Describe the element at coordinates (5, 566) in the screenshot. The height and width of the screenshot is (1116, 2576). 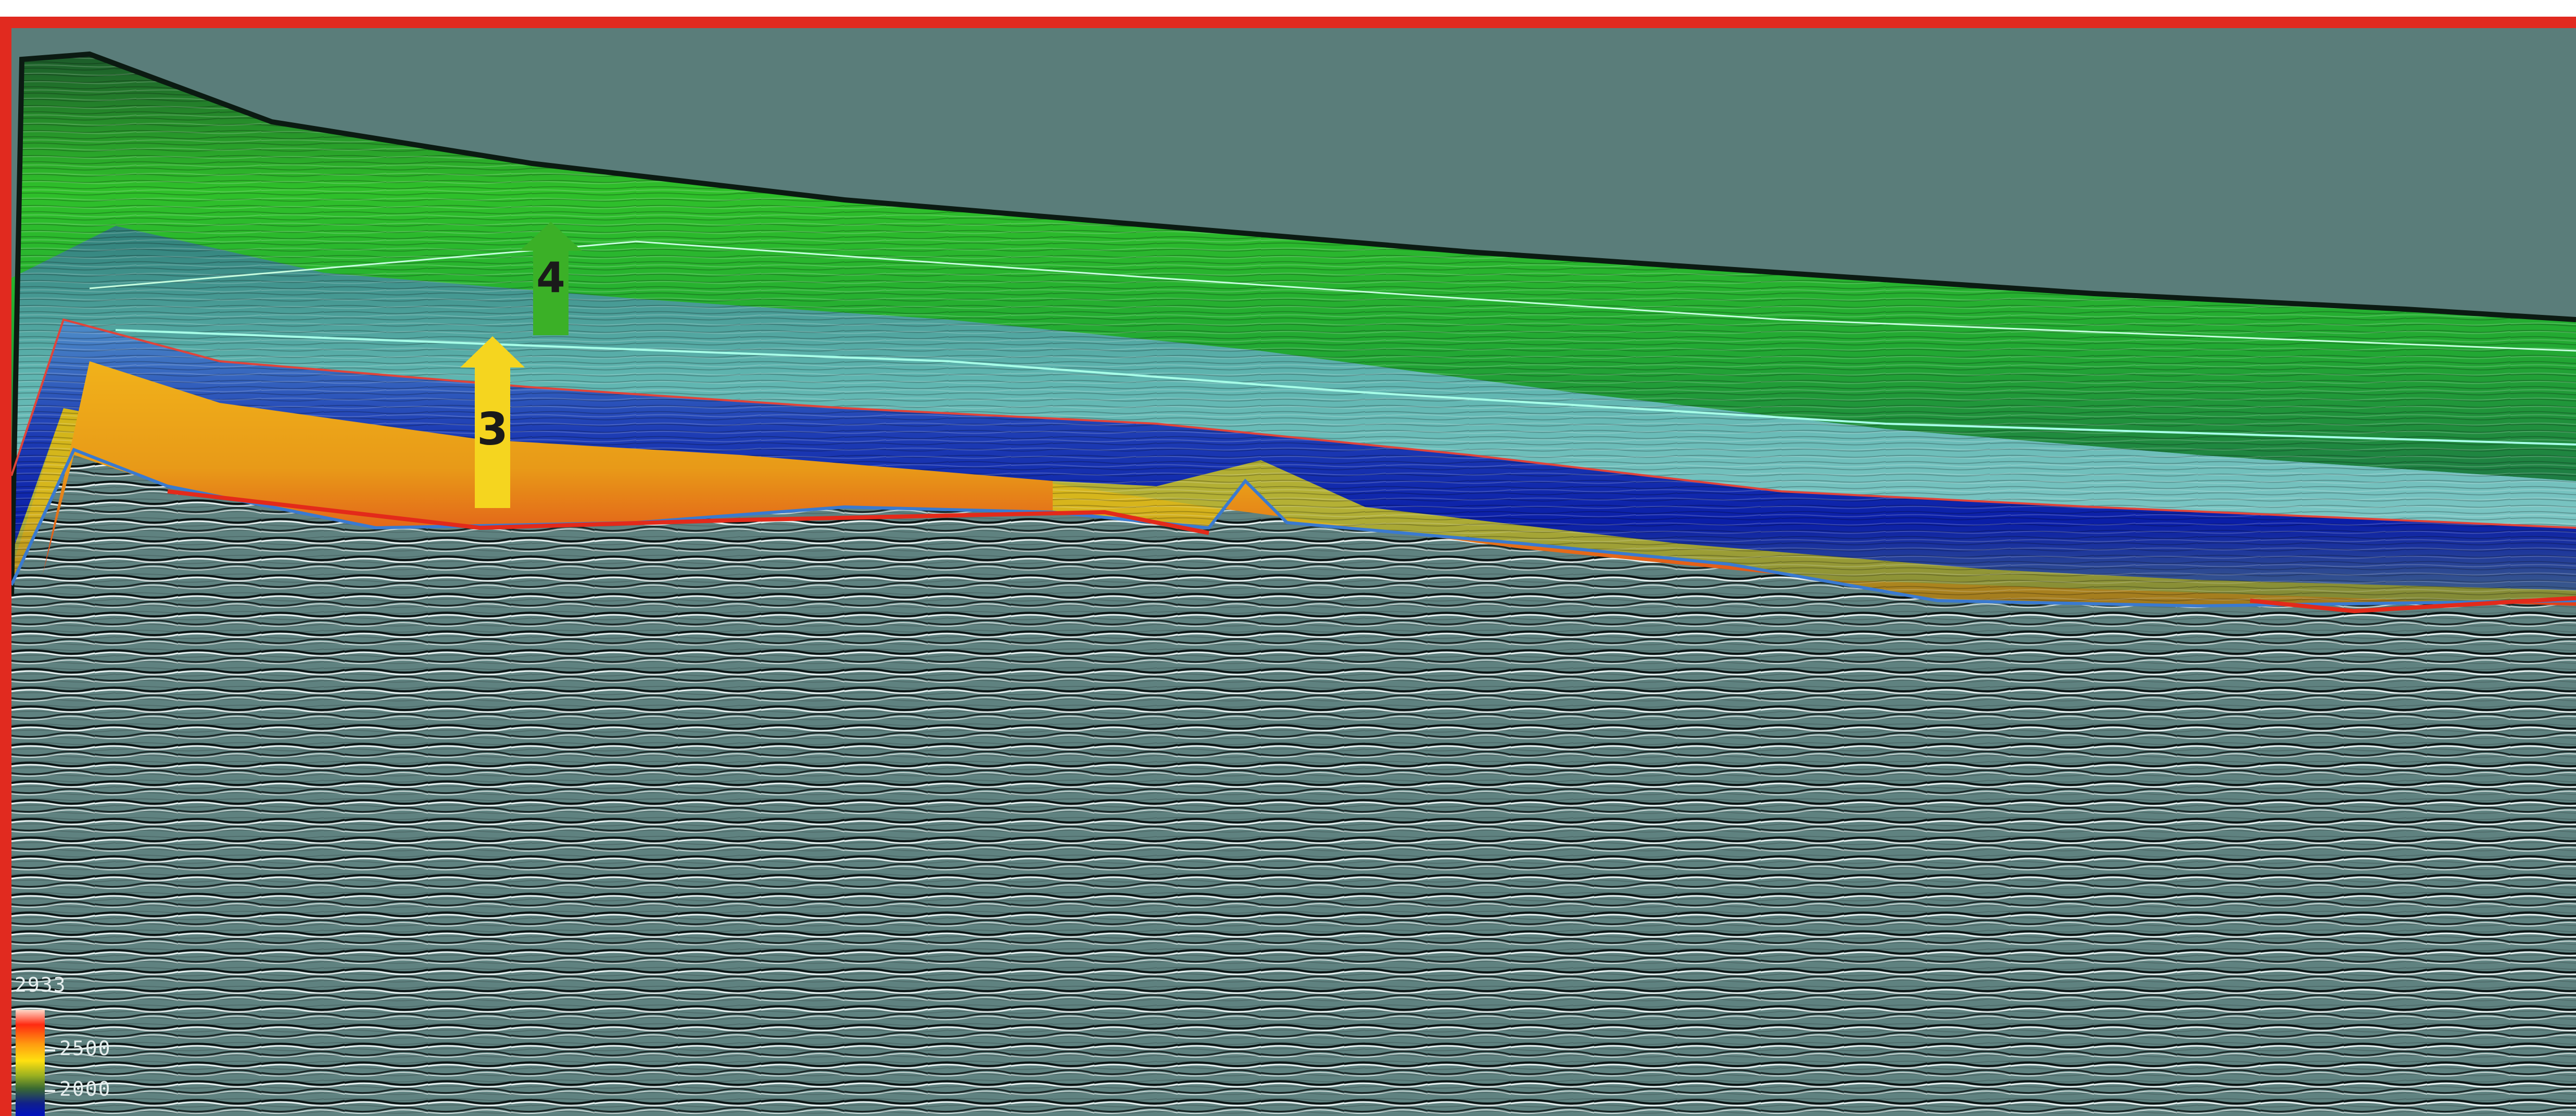
I see `frame-border-left` at that location.